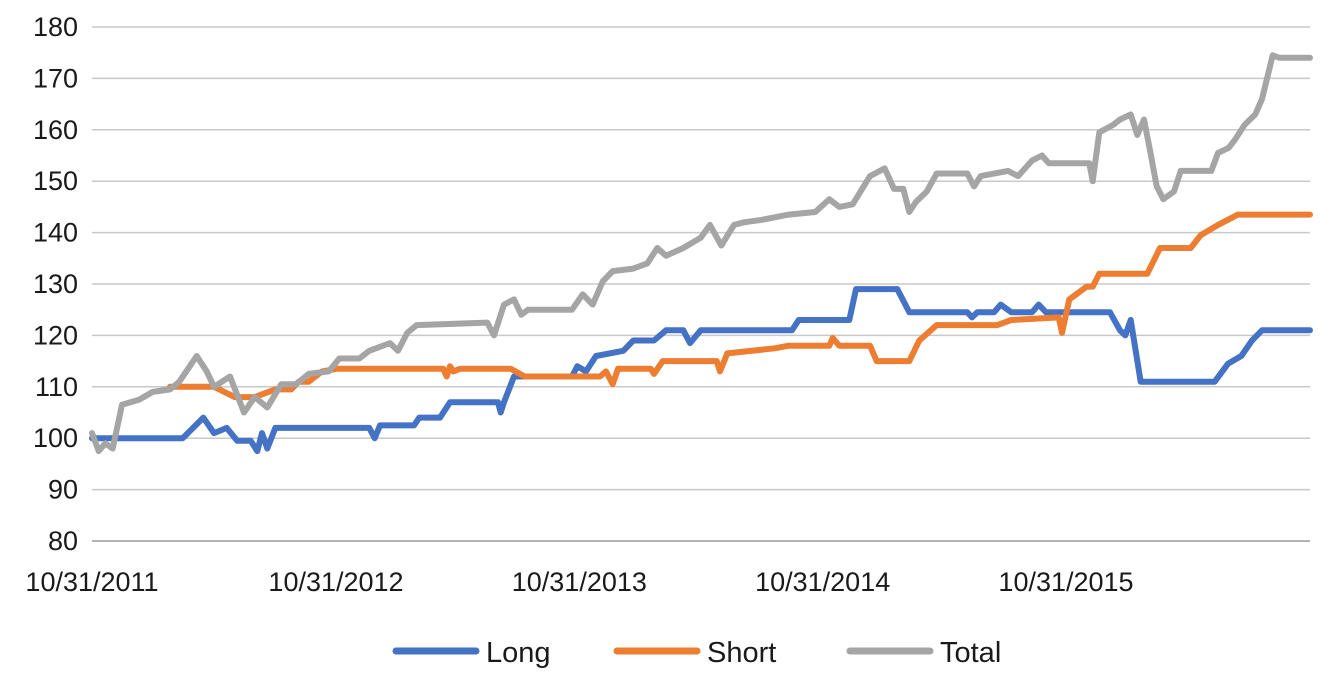 The height and width of the screenshot is (677, 1325). What do you see at coordinates (55, 78) in the screenshot?
I see `y-tick-label: 170` at bounding box center [55, 78].